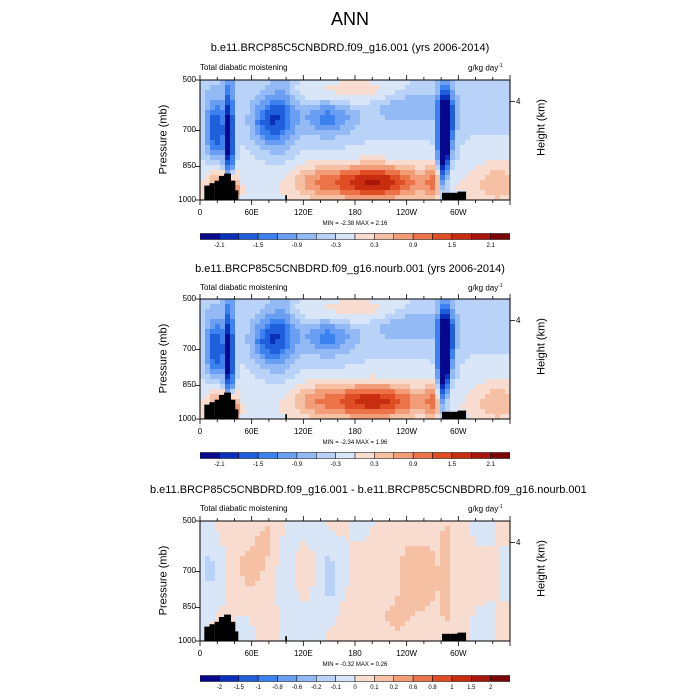 This screenshot has height=700, width=700. Describe the element at coordinates (212, 410) in the screenshot. I see `topography-mask` at that location.